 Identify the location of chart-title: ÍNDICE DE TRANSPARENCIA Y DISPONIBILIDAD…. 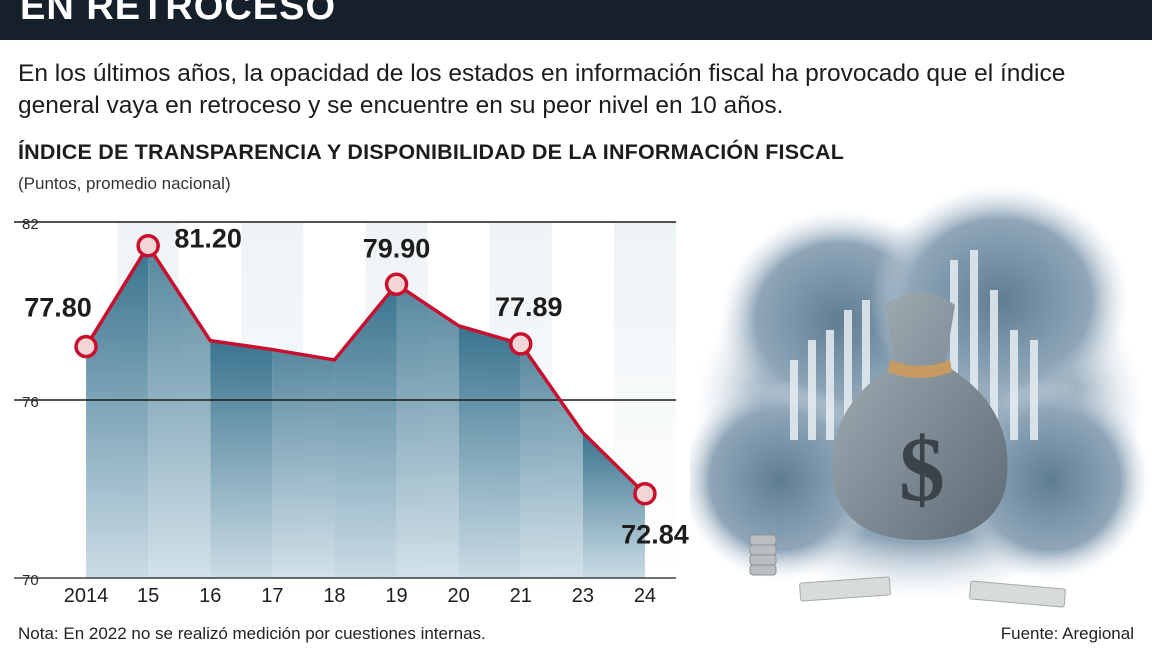
(431, 152).